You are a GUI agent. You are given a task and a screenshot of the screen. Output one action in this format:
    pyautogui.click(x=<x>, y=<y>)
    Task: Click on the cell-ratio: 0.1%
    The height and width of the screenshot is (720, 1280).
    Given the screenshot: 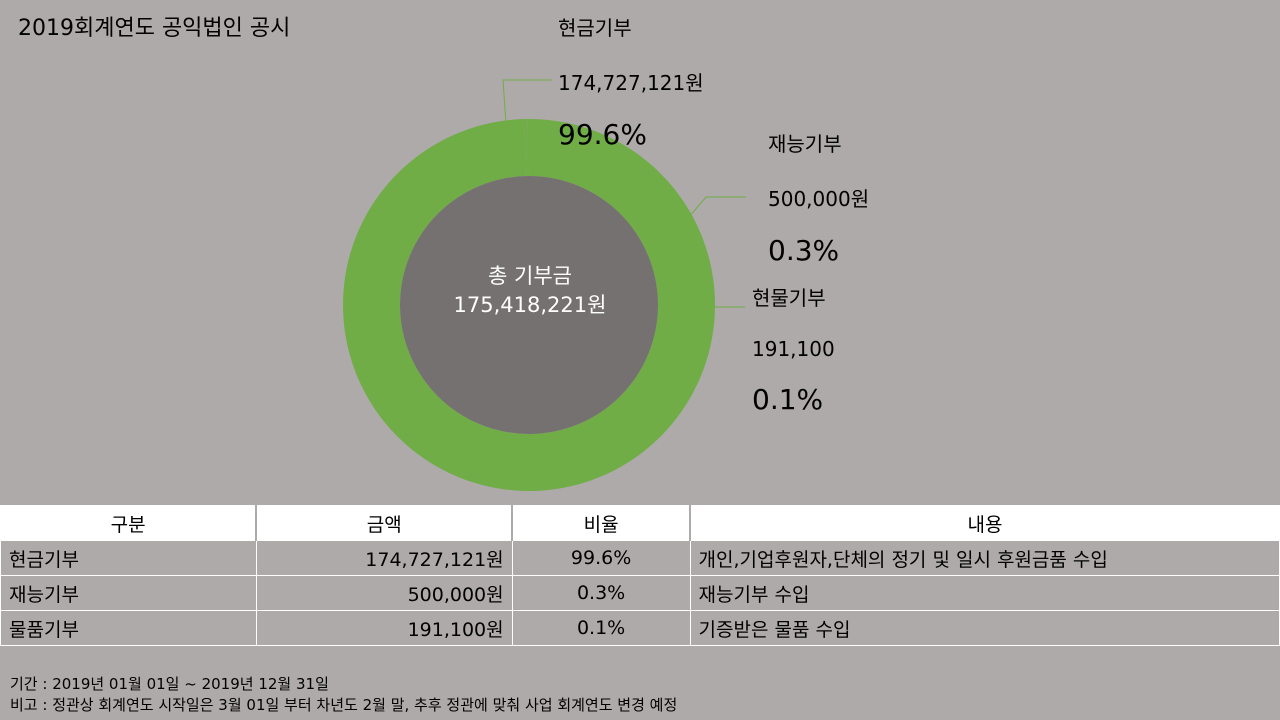 What is the action you would take?
    pyautogui.click(x=601, y=628)
    